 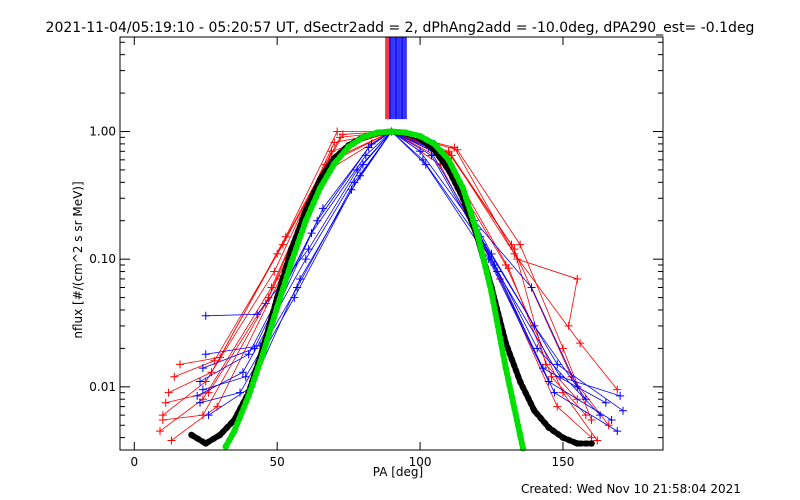 What do you see at coordinates (102, 387) in the screenshot?
I see `y-tick-label: 0.01` at bounding box center [102, 387].